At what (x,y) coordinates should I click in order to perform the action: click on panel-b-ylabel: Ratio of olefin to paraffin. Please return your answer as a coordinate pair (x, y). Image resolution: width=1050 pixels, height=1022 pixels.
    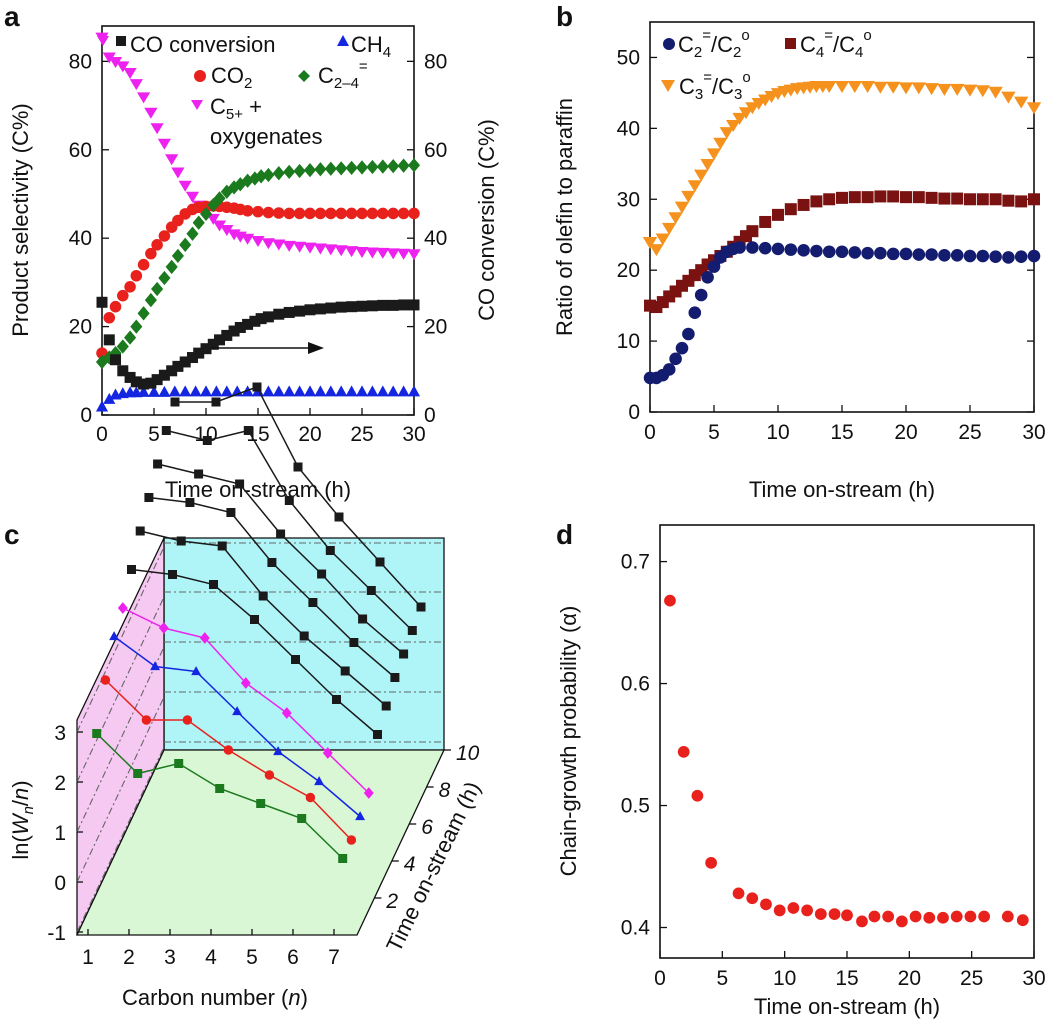
    Looking at the image, I should click on (564, 217).